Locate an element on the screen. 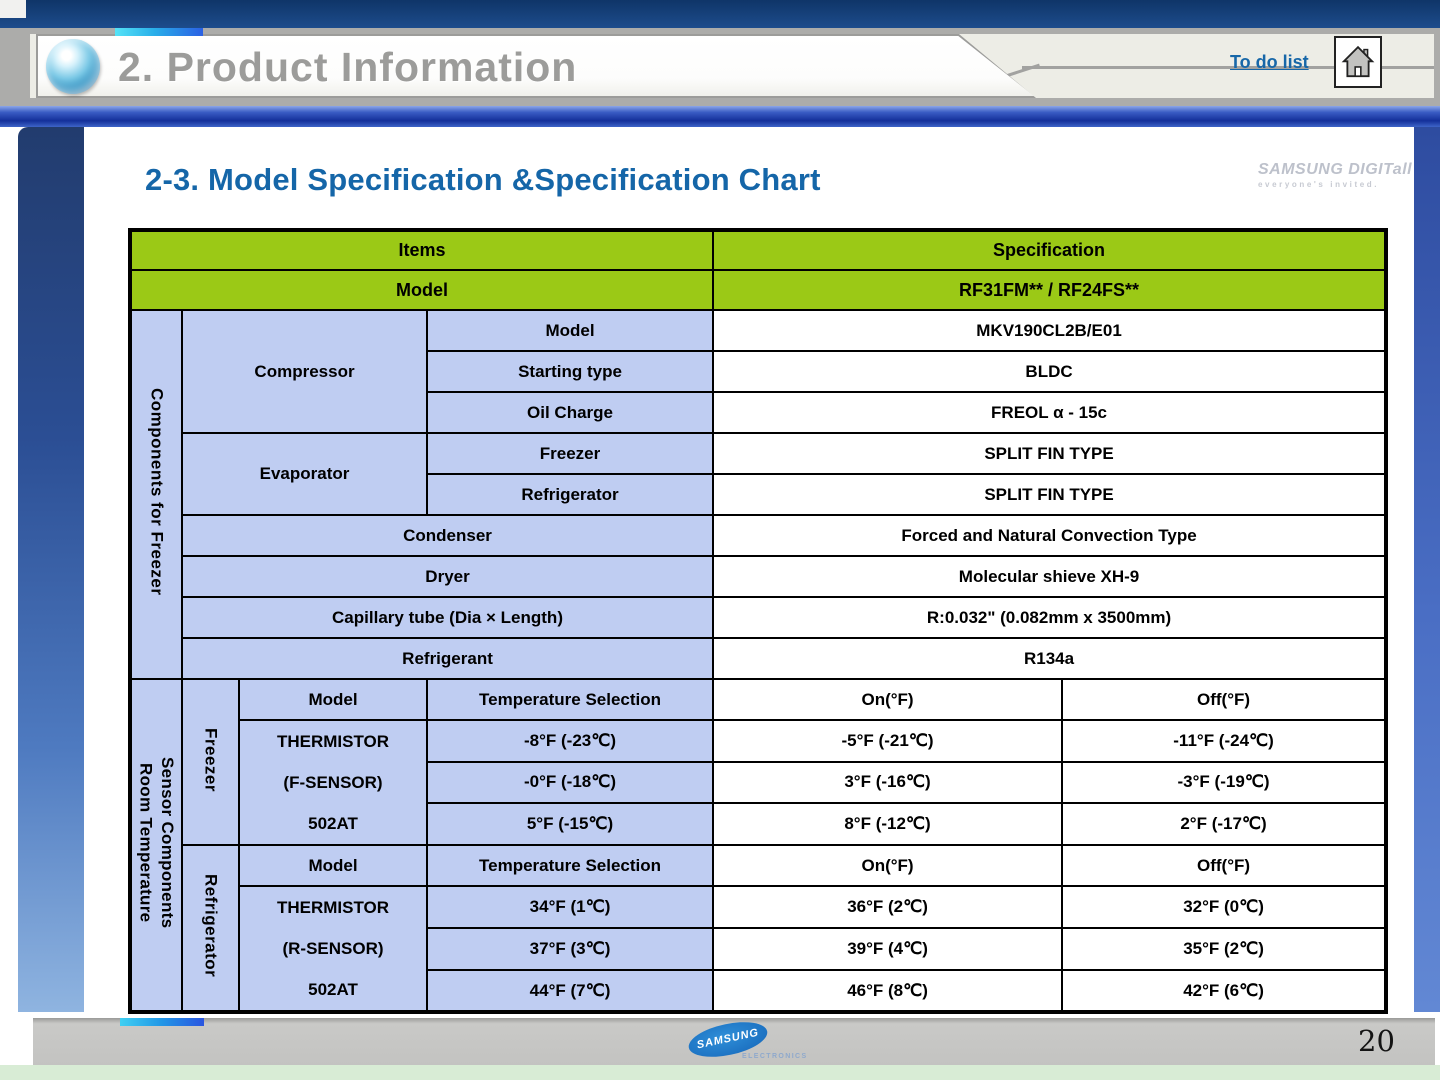 This screenshot has height=1080, width=1440. off-cell: 35°F (2℃) is located at coordinates (1224, 949).